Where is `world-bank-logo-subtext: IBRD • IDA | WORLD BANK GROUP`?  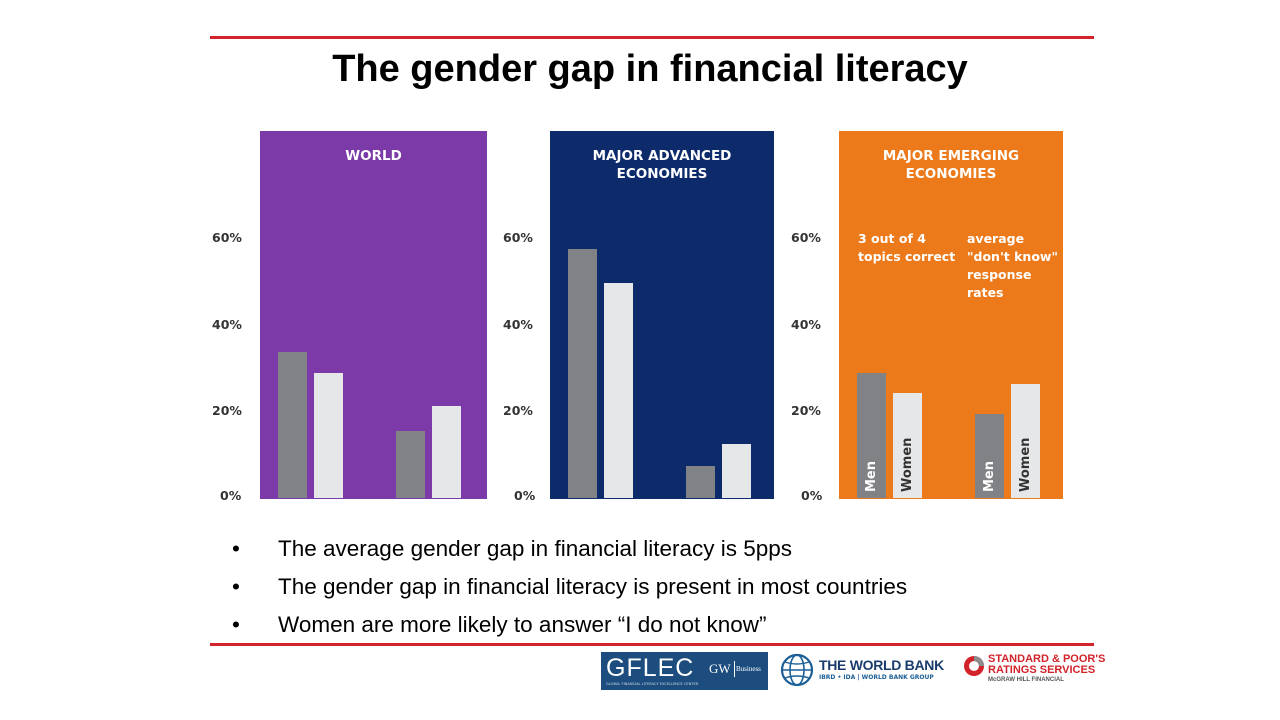
world-bank-logo-subtext: IBRD • IDA | WORLD BANK GROUP is located at coordinates (876, 677).